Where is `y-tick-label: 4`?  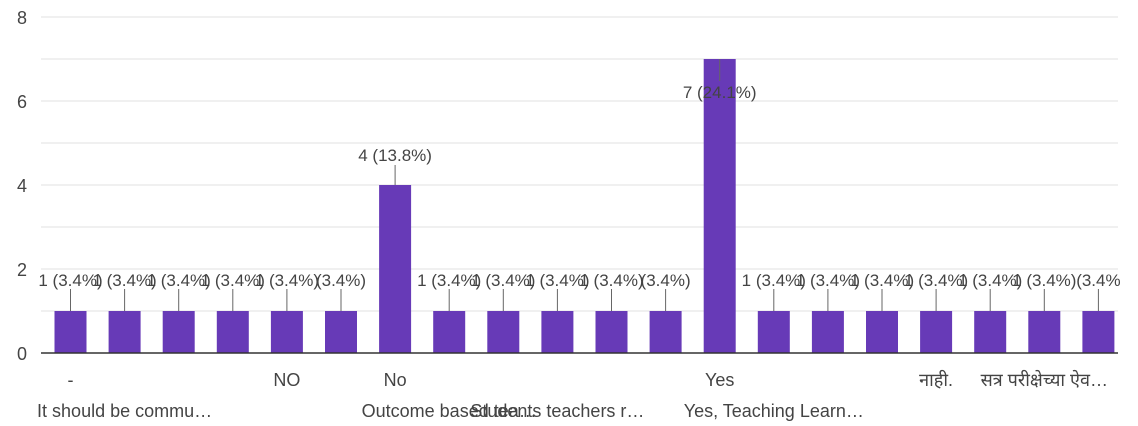
y-tick-label: 4 is located at coordinates (22, 186).